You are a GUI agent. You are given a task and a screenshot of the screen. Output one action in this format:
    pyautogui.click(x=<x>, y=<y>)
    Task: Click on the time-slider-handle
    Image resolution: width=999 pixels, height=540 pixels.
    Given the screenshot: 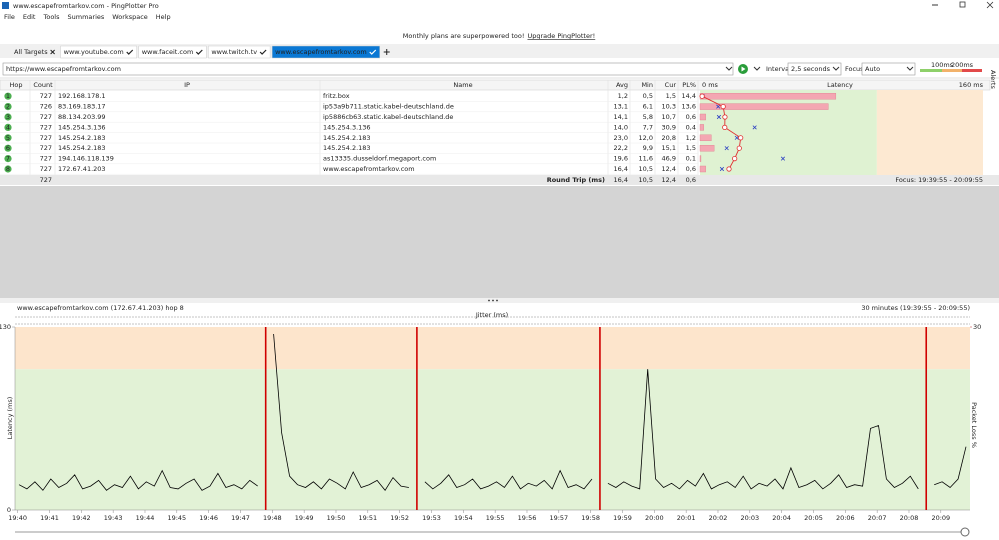 What is the action you would take?
    pyautogui.click(x=965, y=532)
    